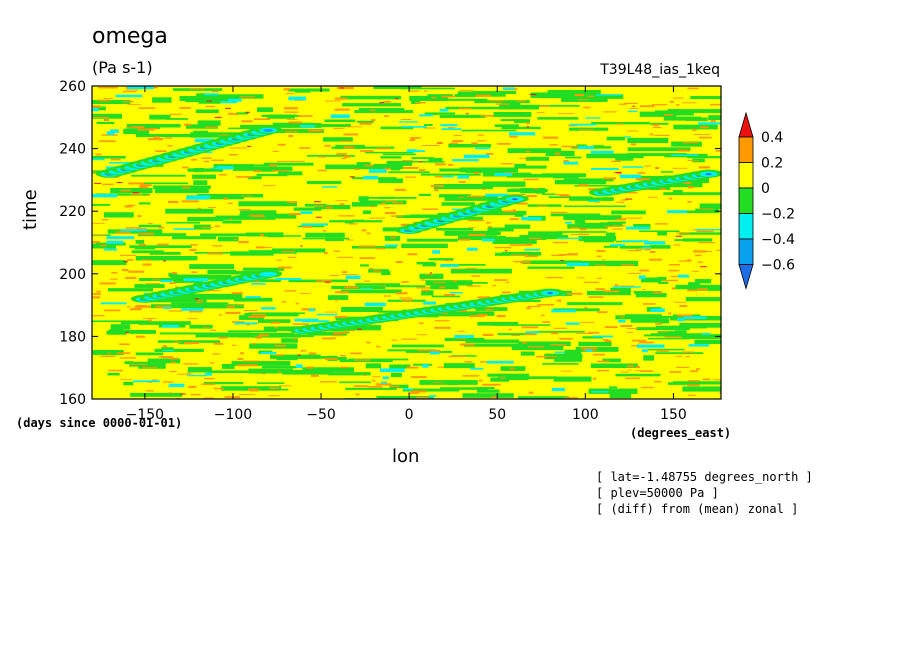  What do you see at coordinates (145, 415) in the screenshot?
I see `x-tick-label: −150` at bounding box center [145, 415].